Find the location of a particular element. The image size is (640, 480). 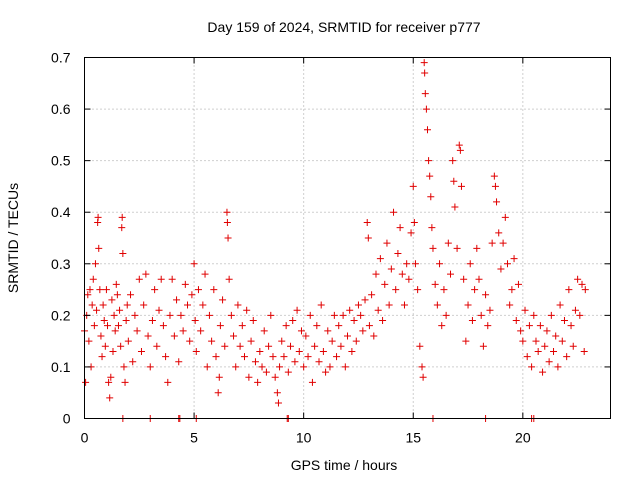

y-tick-label: 0.7 is located at coordinates (61, 58).